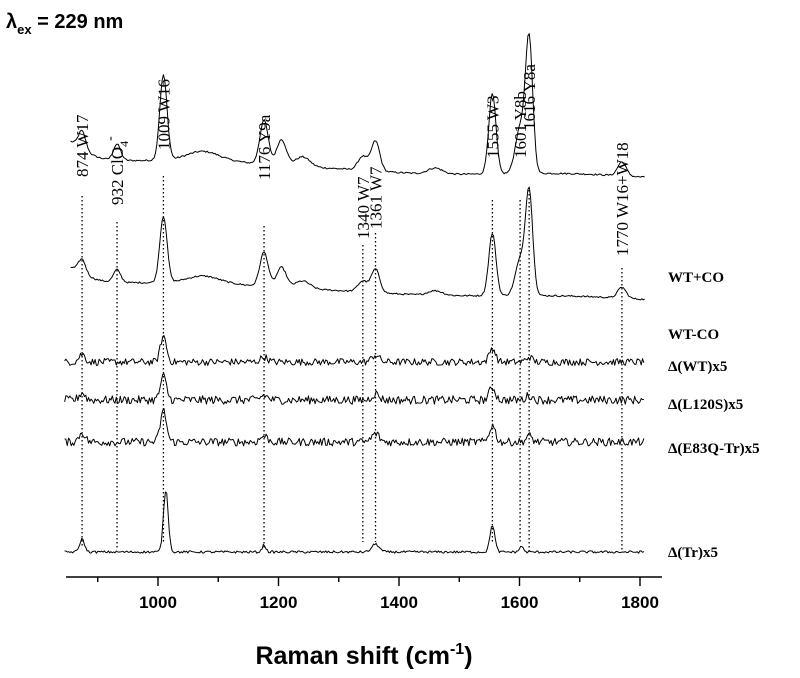 The height and width of the screenshot is (678, 800). I want to click on peak-label-1770: 1770 W16+W18, so click(622, 199).